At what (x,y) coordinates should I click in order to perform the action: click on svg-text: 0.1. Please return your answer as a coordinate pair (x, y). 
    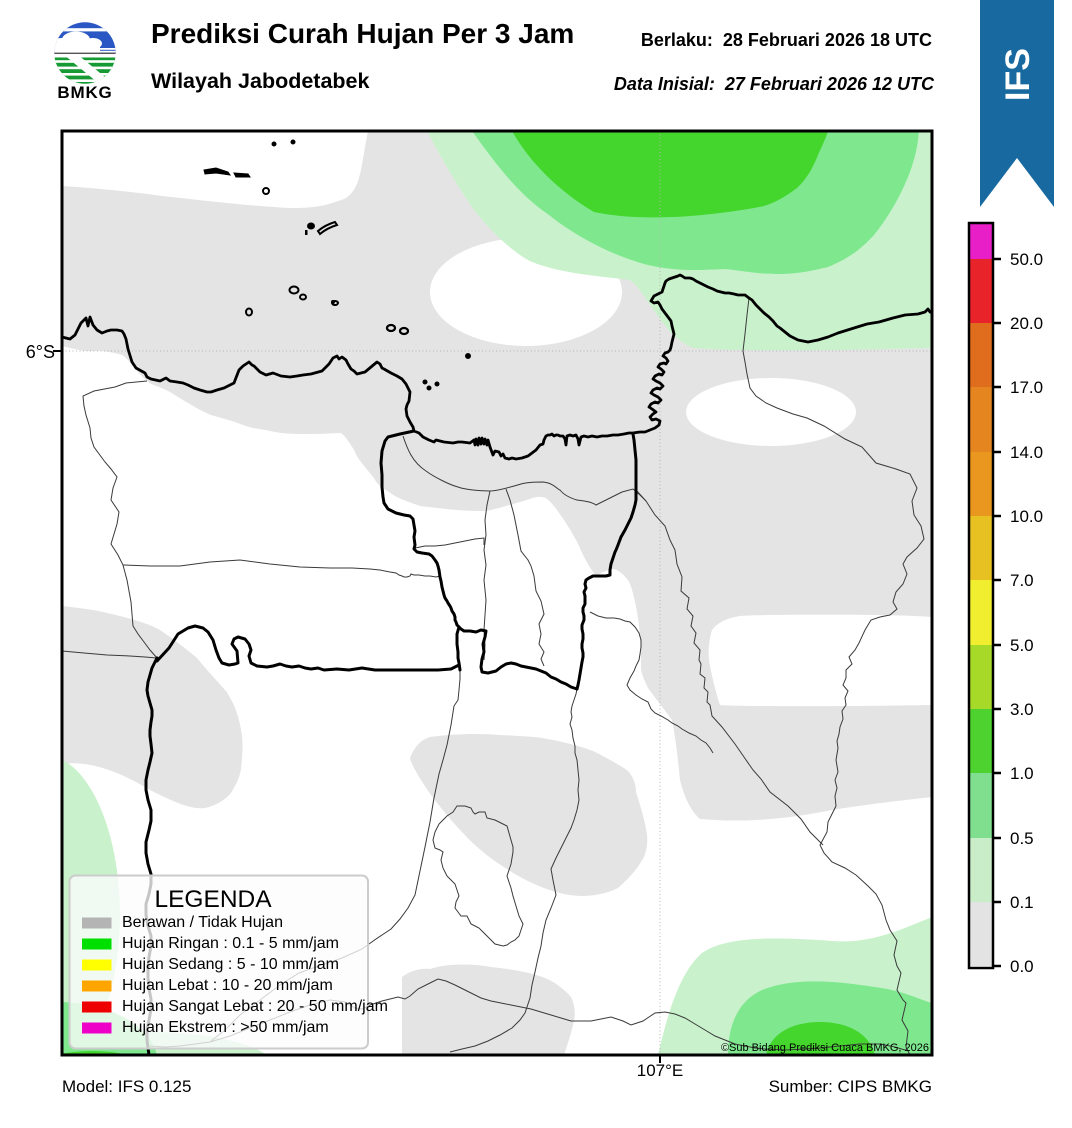
    Looking at the image, I should click on (1022, 902).